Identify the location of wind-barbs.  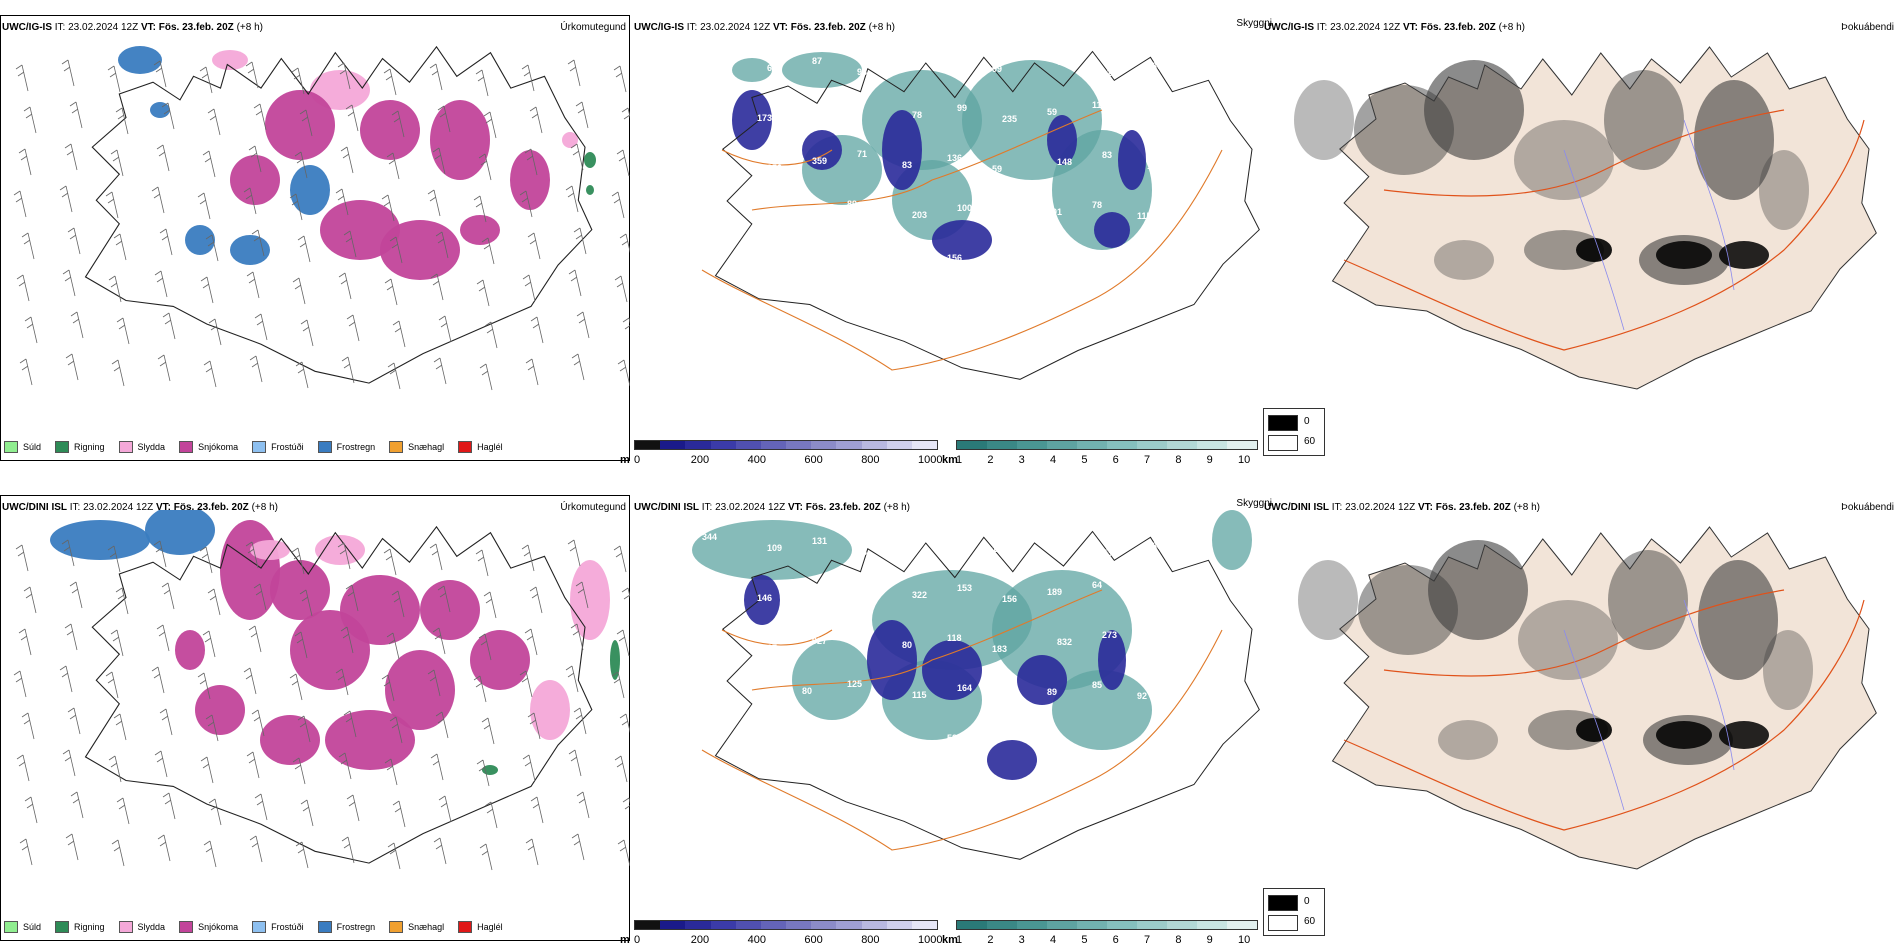
(321, 705).